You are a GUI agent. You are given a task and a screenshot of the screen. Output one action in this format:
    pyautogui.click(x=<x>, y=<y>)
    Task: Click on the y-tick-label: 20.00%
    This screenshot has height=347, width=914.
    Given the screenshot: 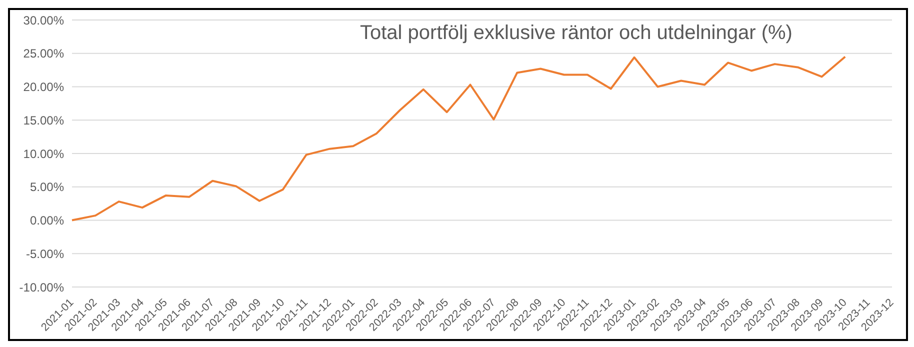 What is the action you would take?
    pyautogui.click(x=43, y=87)
    